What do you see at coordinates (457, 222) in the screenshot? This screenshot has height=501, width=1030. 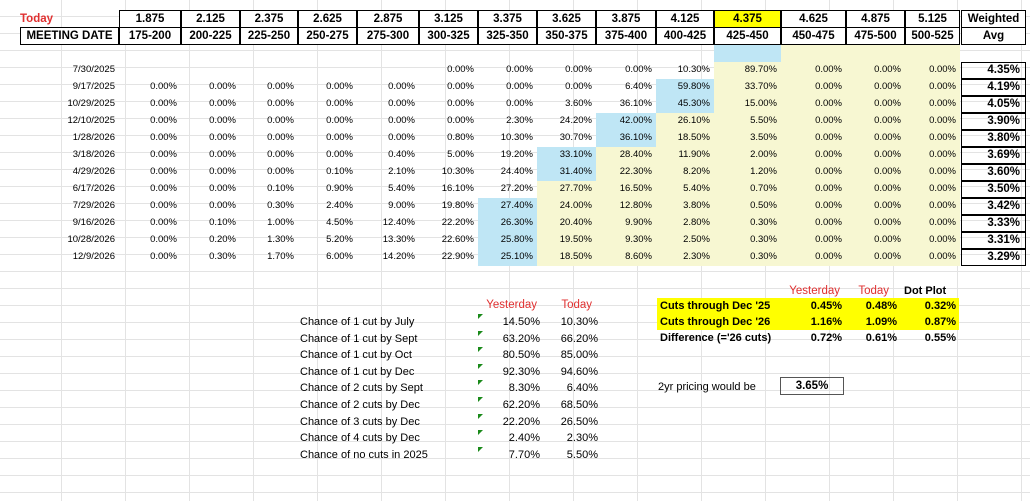 I see `probability-cell: 22.20%` at bounding box center [457, 222].